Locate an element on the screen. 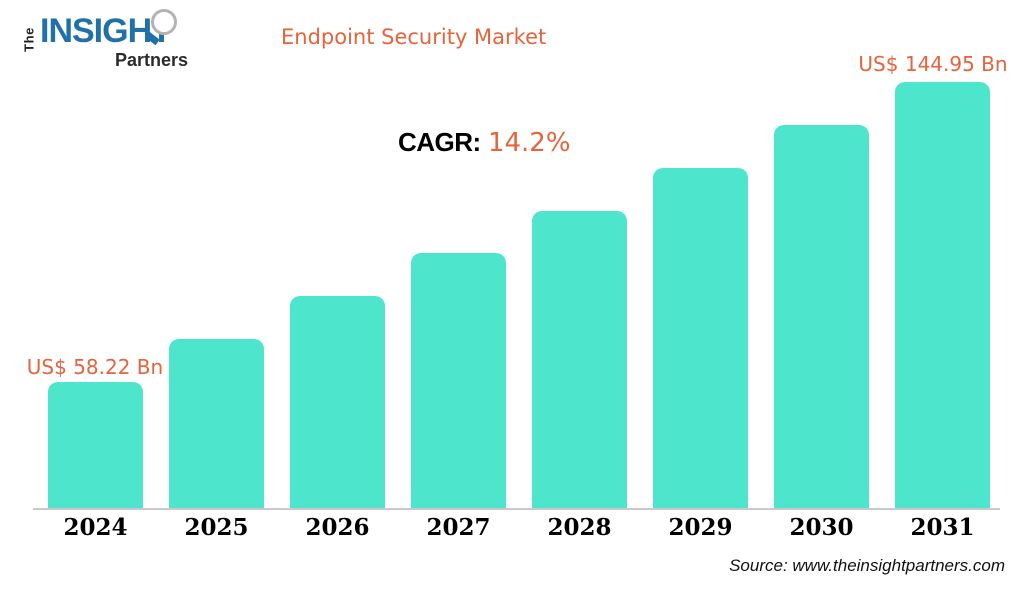 This screenshot has height=591, width=1027. x-axis-label-2024: 2024 is located at coordinates (95, 527).